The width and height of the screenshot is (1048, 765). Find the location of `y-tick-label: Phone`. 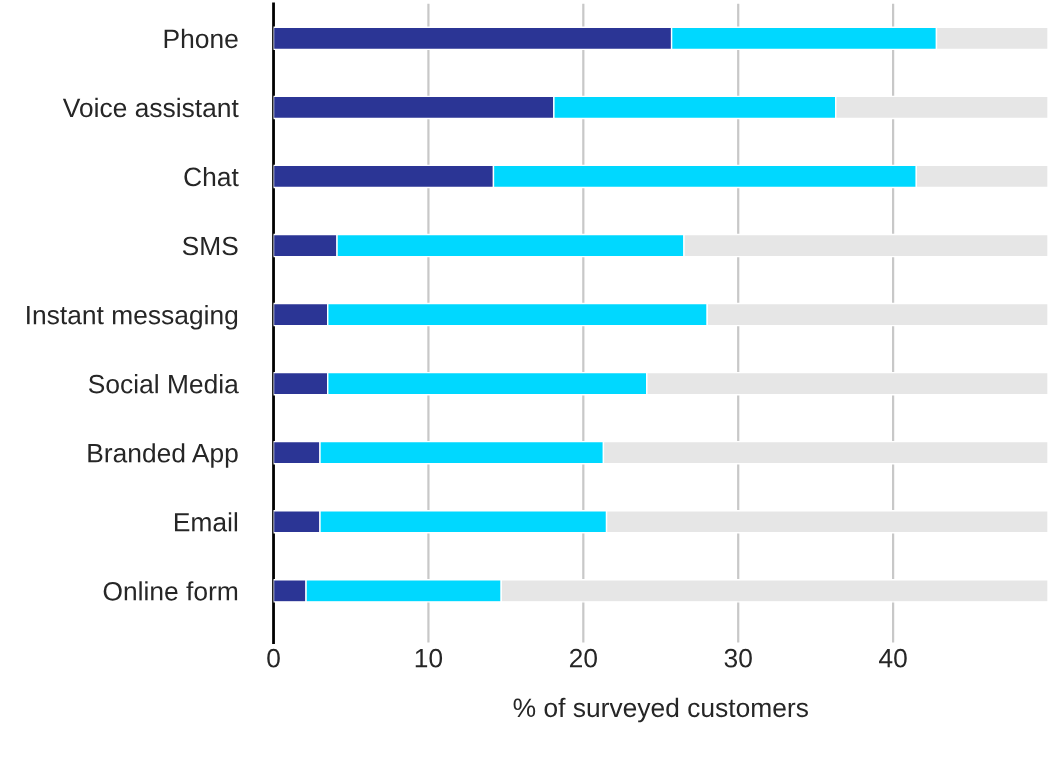

y-tick-label: Phone is located at coordinates (201, 38).